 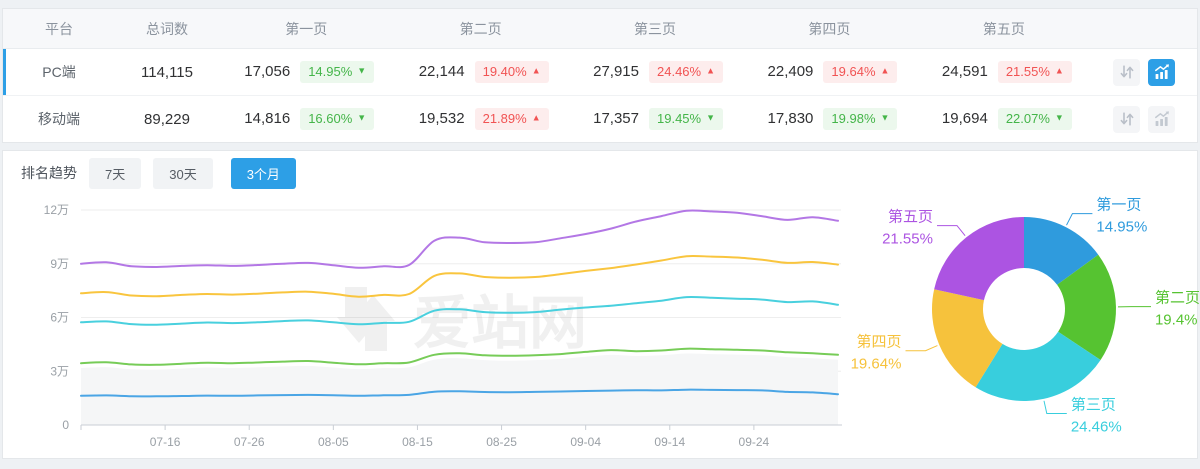 I want to click on x-axis-label-09-14: 09-14, so click(x=669, y=442).